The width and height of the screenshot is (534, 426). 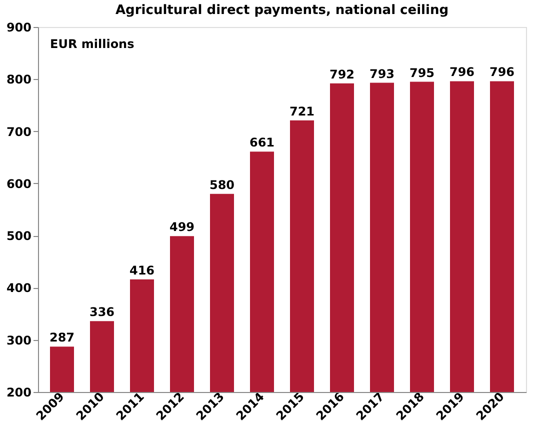 What do you see at coordinates (19, 27) in the screenshot?
I see `y-tick-label: 900` at bounding box center [19, 27].